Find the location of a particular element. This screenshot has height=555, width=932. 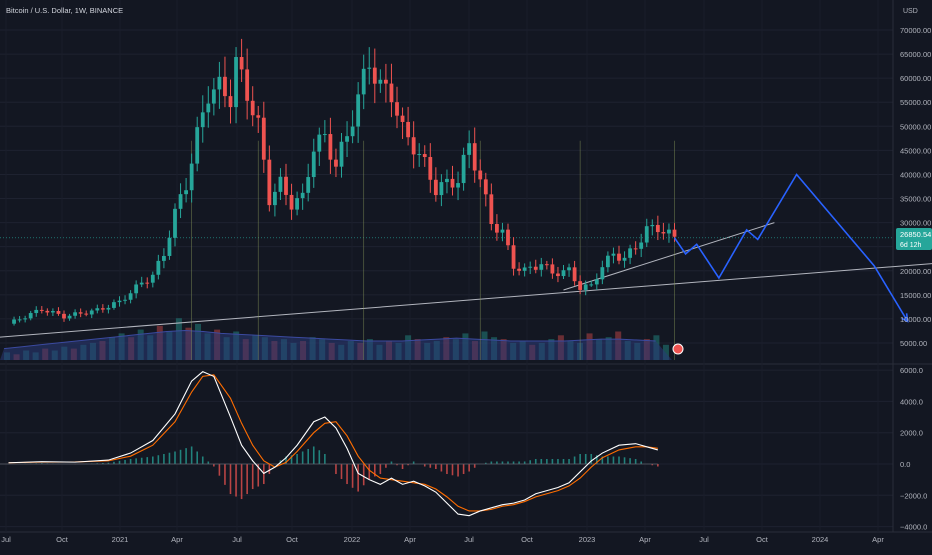

macd-axis-label: 6000.0 is located at coordinates (911, 370).